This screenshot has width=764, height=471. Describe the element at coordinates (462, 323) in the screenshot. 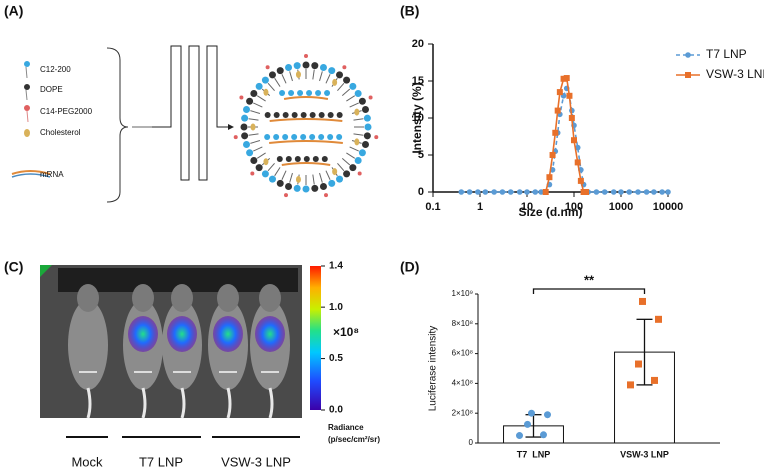

I see `y-tick-label: 8×10⁸` at that location.